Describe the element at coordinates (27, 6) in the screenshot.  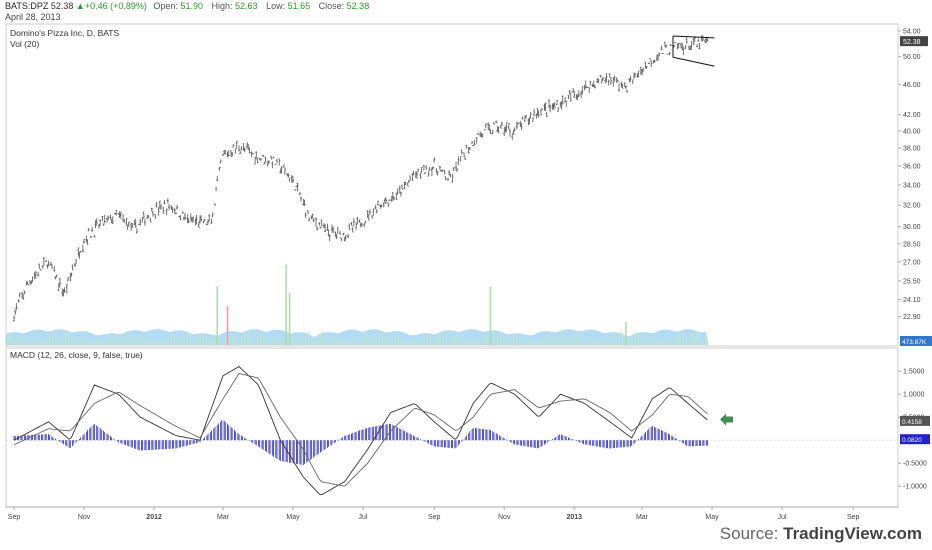
I see `symbol: BATS:DPZ` at that location.